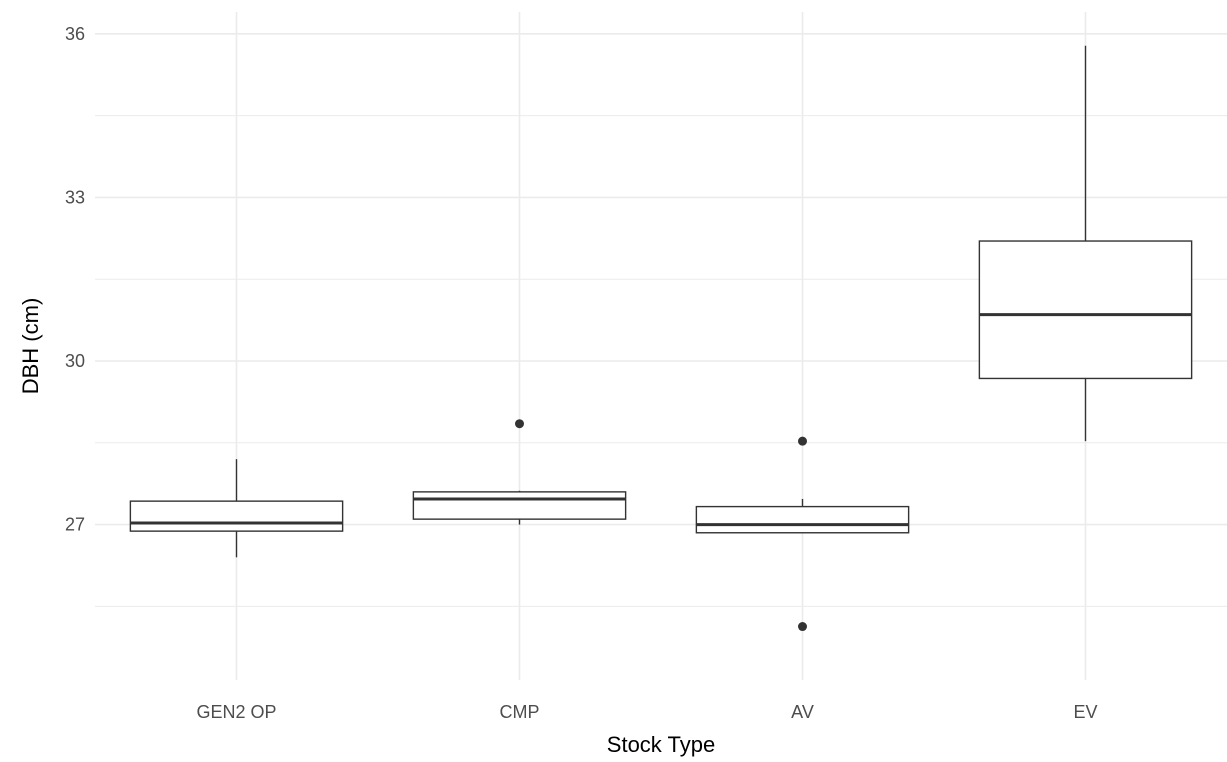 This screenshot has width=1227, height=762. Describe the element at coordinates (75, 361) in the screenshot. I see `y-tick-label: 30` at that location.